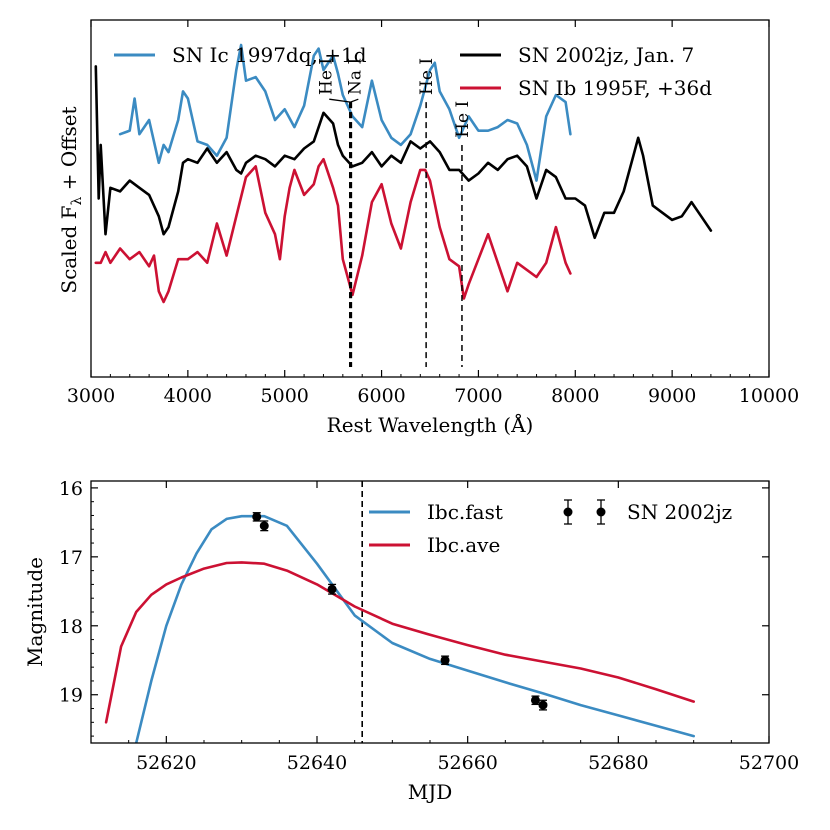  Describe the element at coordinates (71, 489) in the screenshot. I see `lightcurve-ytick-label: 16` at that location.